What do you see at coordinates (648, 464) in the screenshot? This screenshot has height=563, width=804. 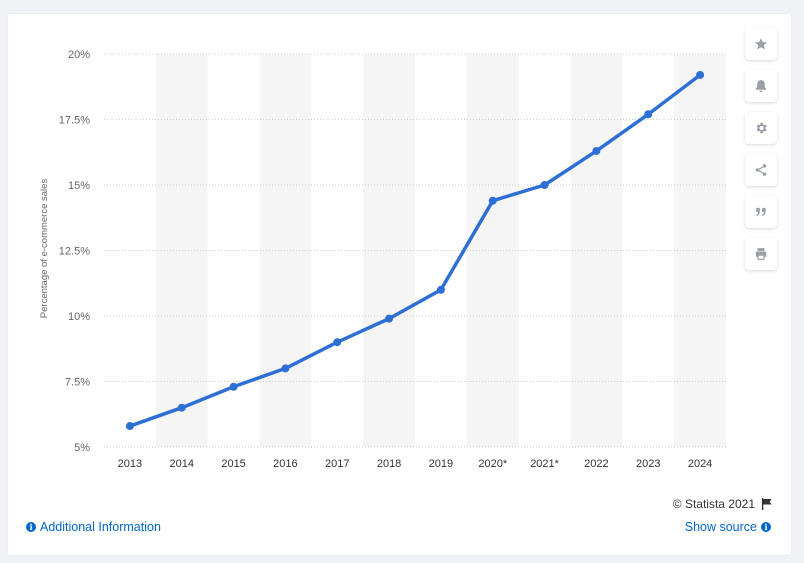 I see `x-tick-label: 2023` at bounding box center [648, 464].